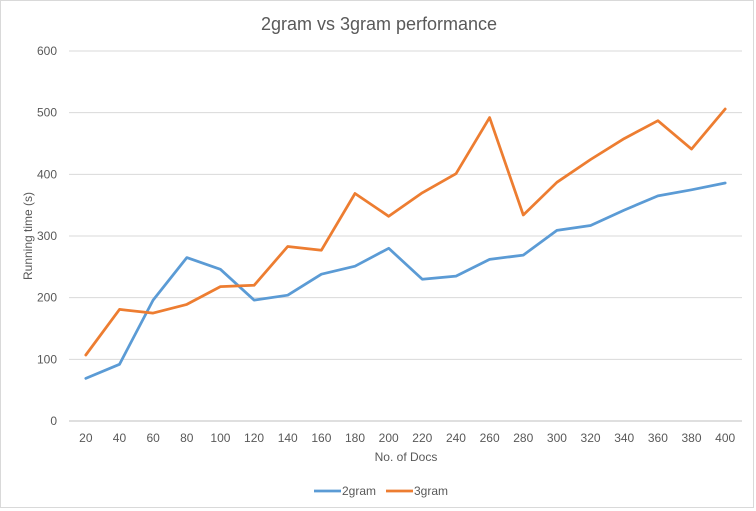 This screenshot has width=756, height=511. Describe the element at coordinates (47, 51) in the screenshot. I see `y-tick-label: 600` at that location.